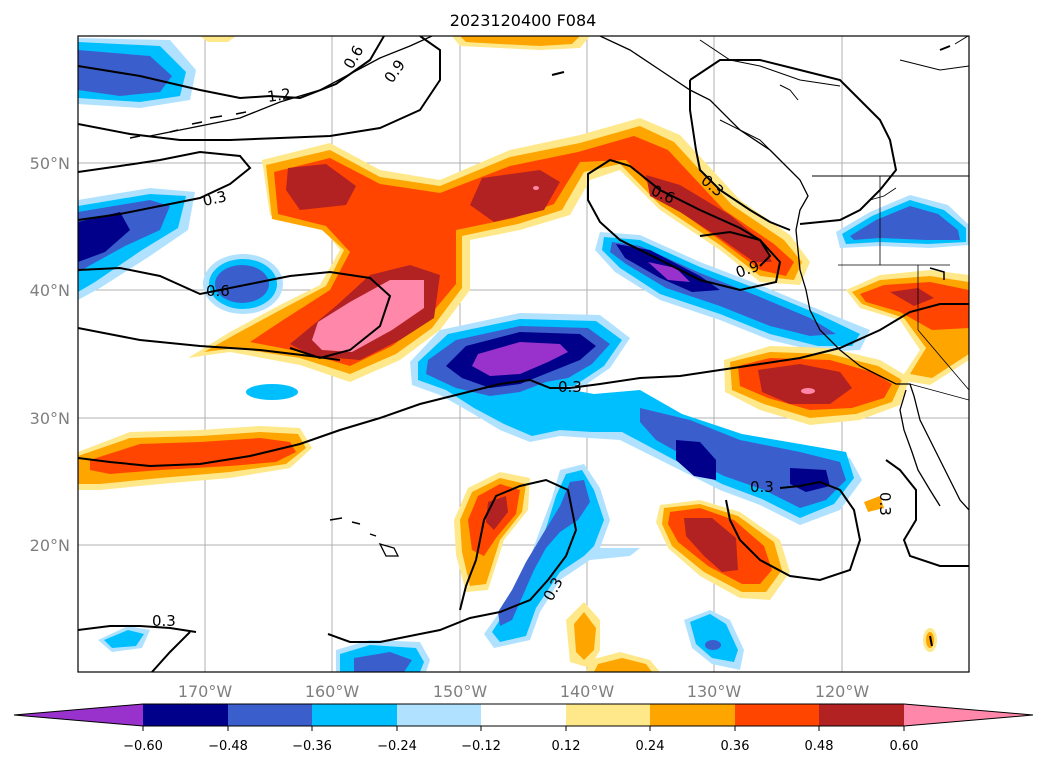  Describe the element at coordinates (566, 746) in the screenshot. I see `colorbar-tick-label: 0.12` at that location.